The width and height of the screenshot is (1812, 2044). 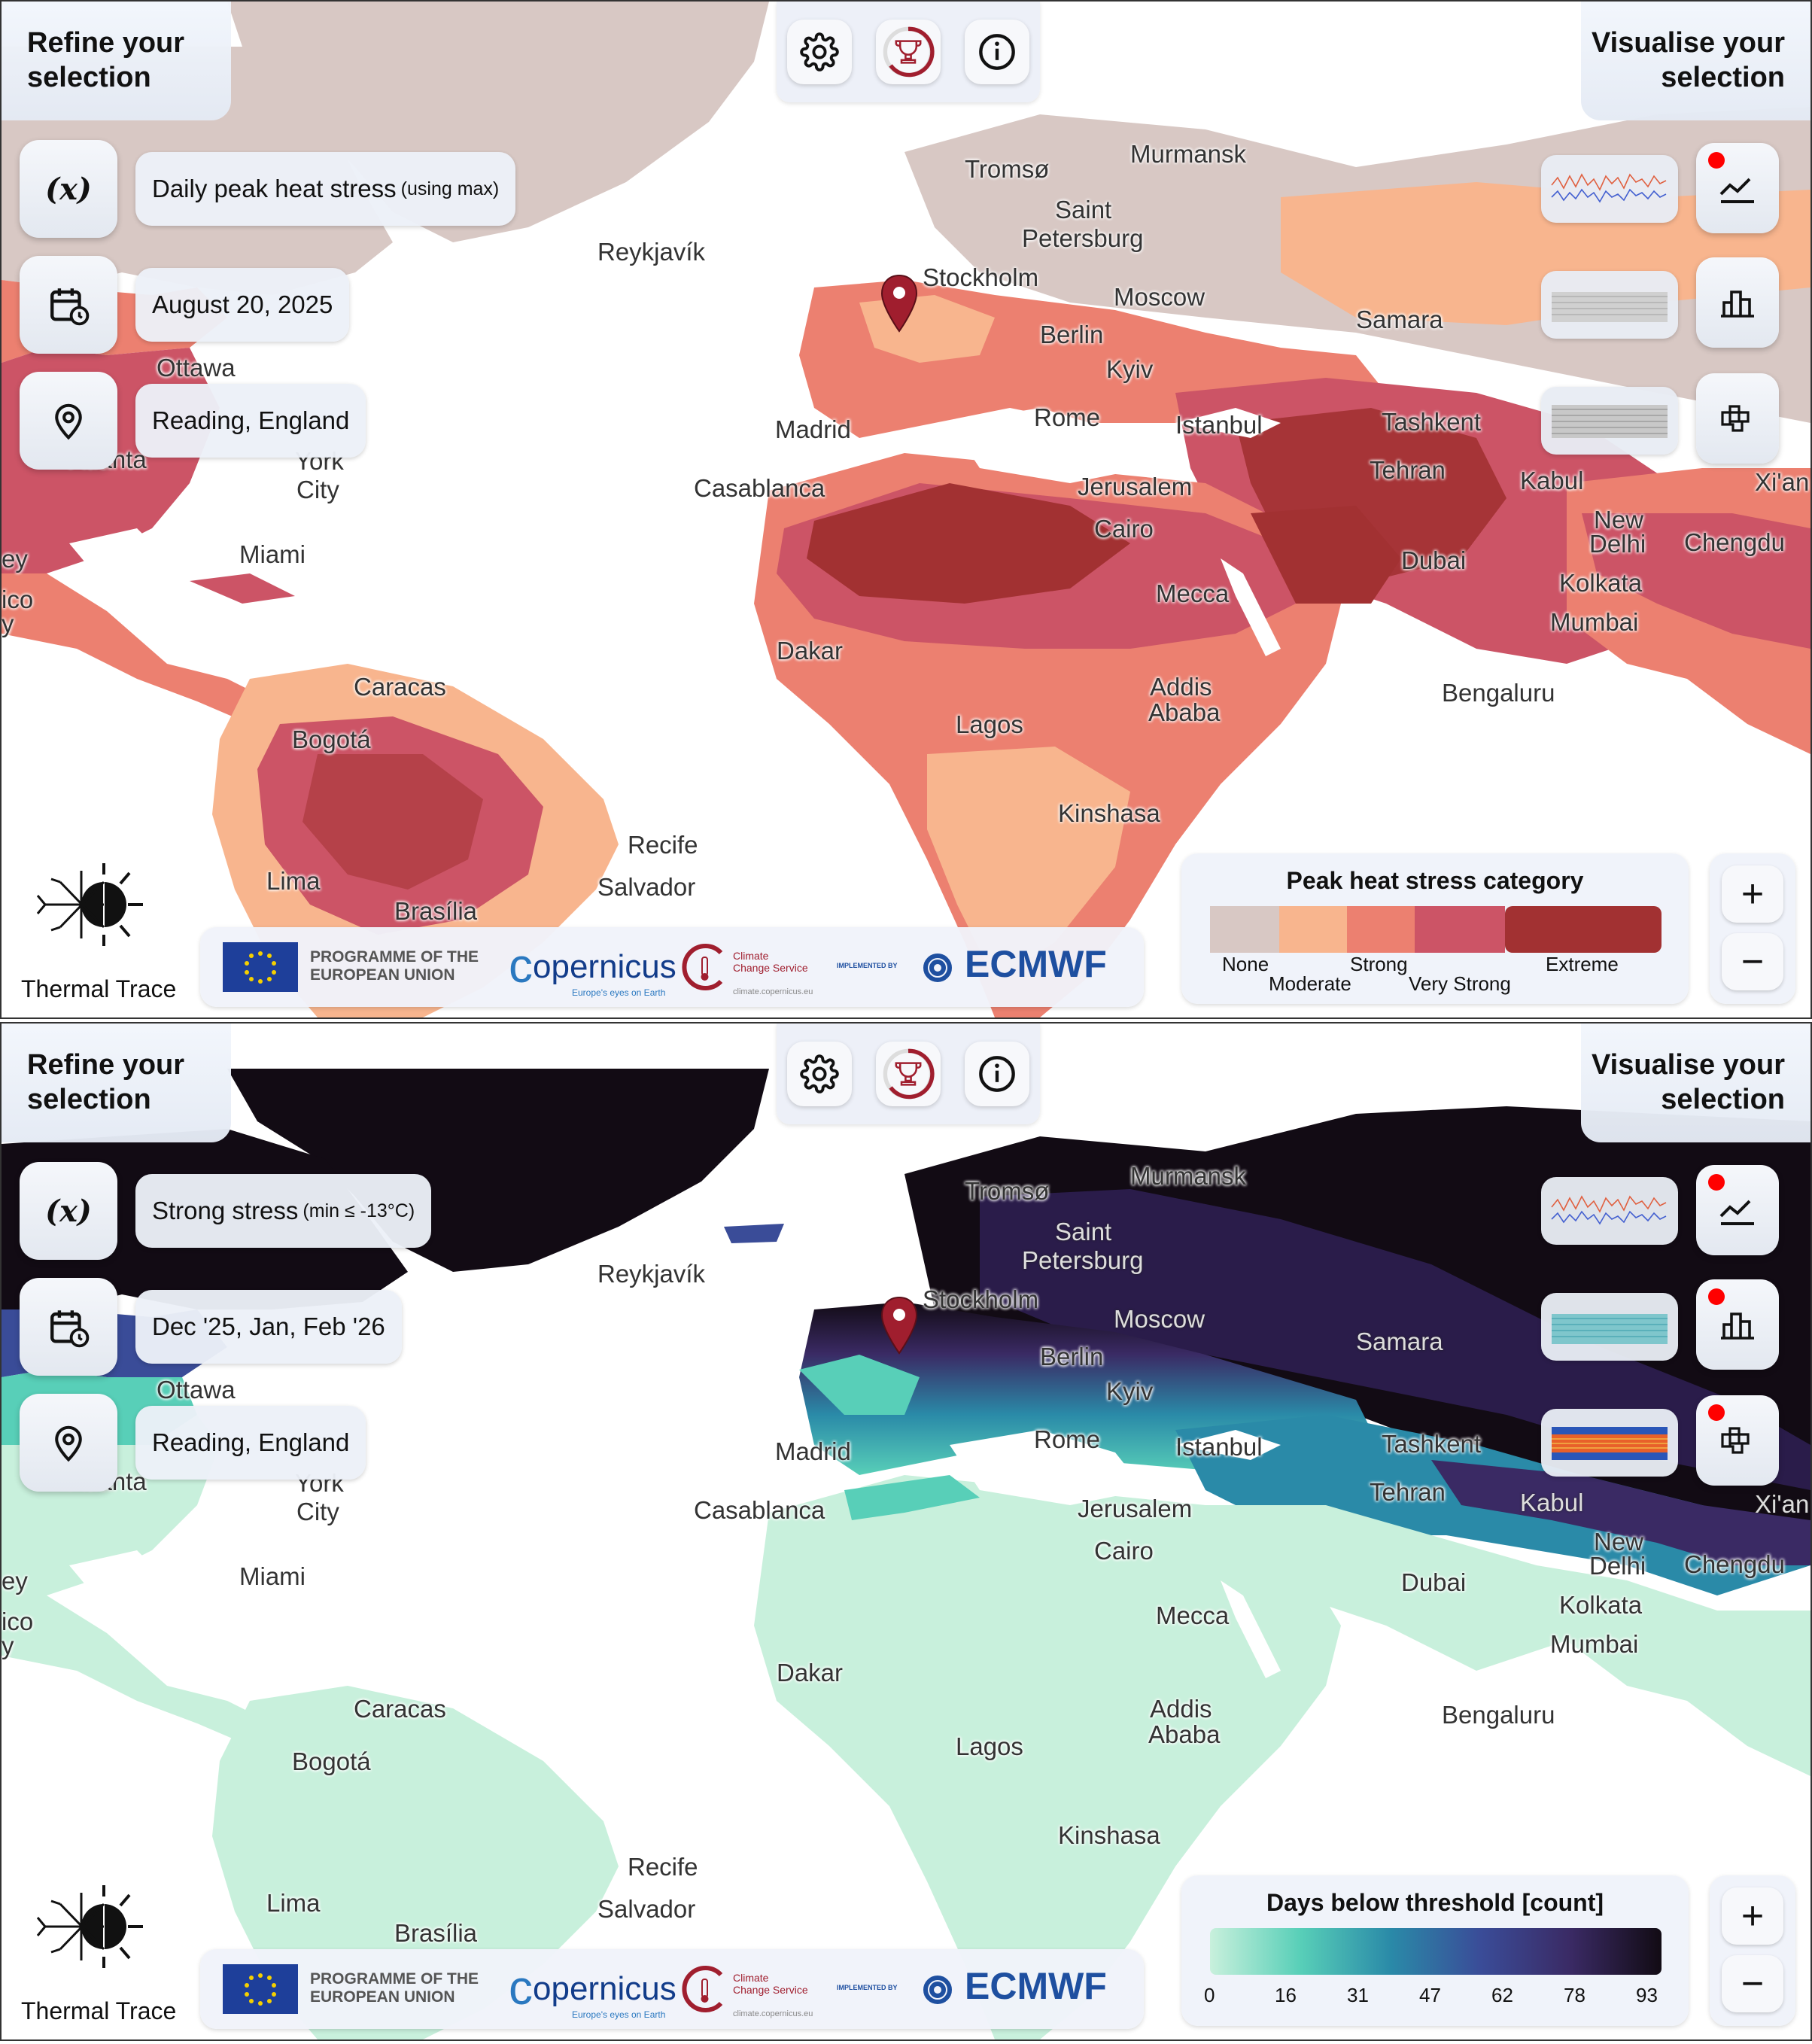 What do you see at coordinates (1695, 61) in the screenshot?
I see `visualise-panel-header: Visualise your selection` at bounding box center [1695, 61].